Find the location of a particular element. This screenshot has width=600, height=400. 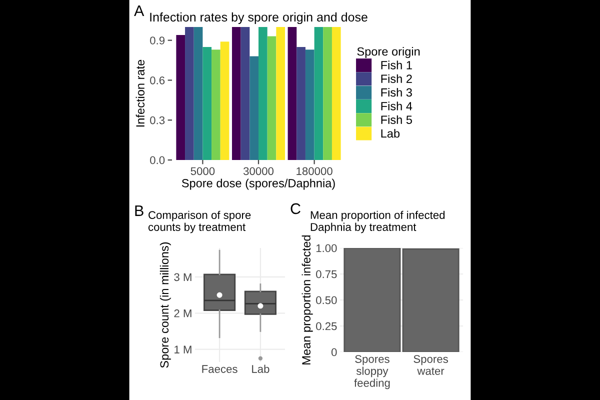

chart-title: Comparison of spore counts by treatment is located at coordinates (199, 222).